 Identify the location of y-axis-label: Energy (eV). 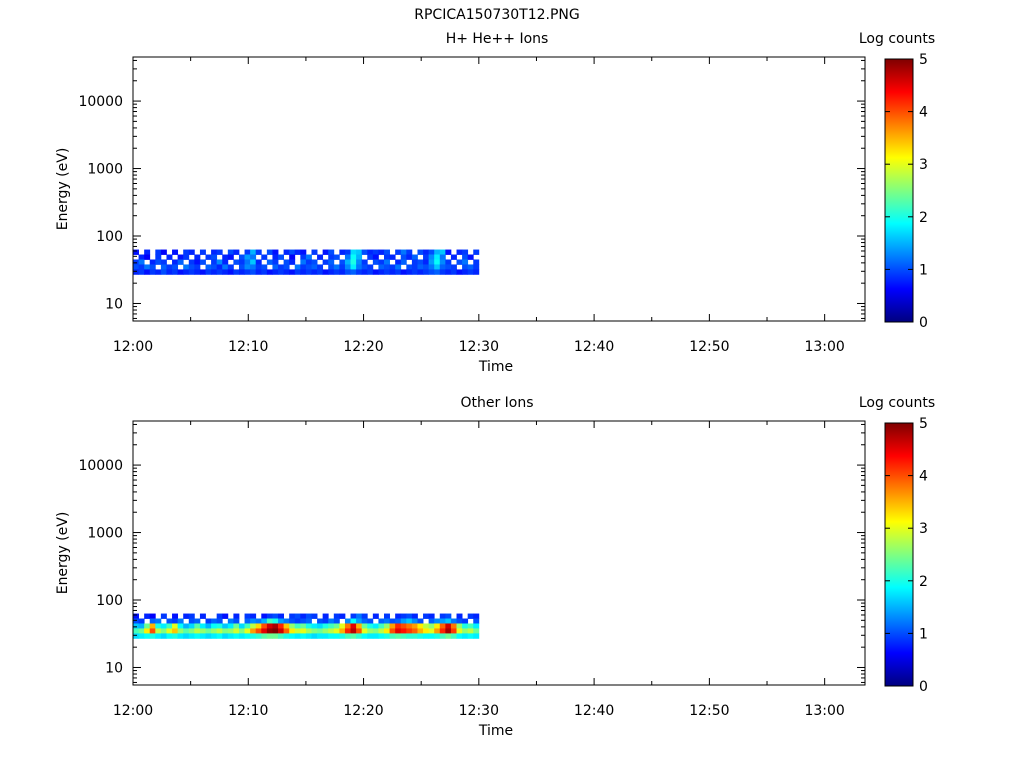
(63, 189).